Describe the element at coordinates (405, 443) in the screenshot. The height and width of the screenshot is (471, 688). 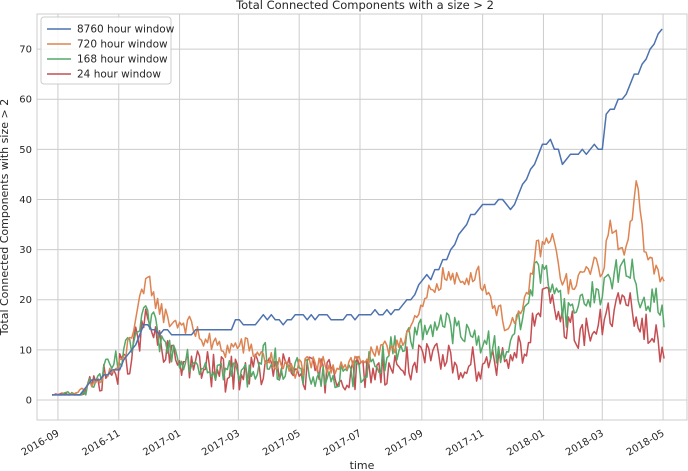
I see `x-tick-label: 2017-09` at that location.